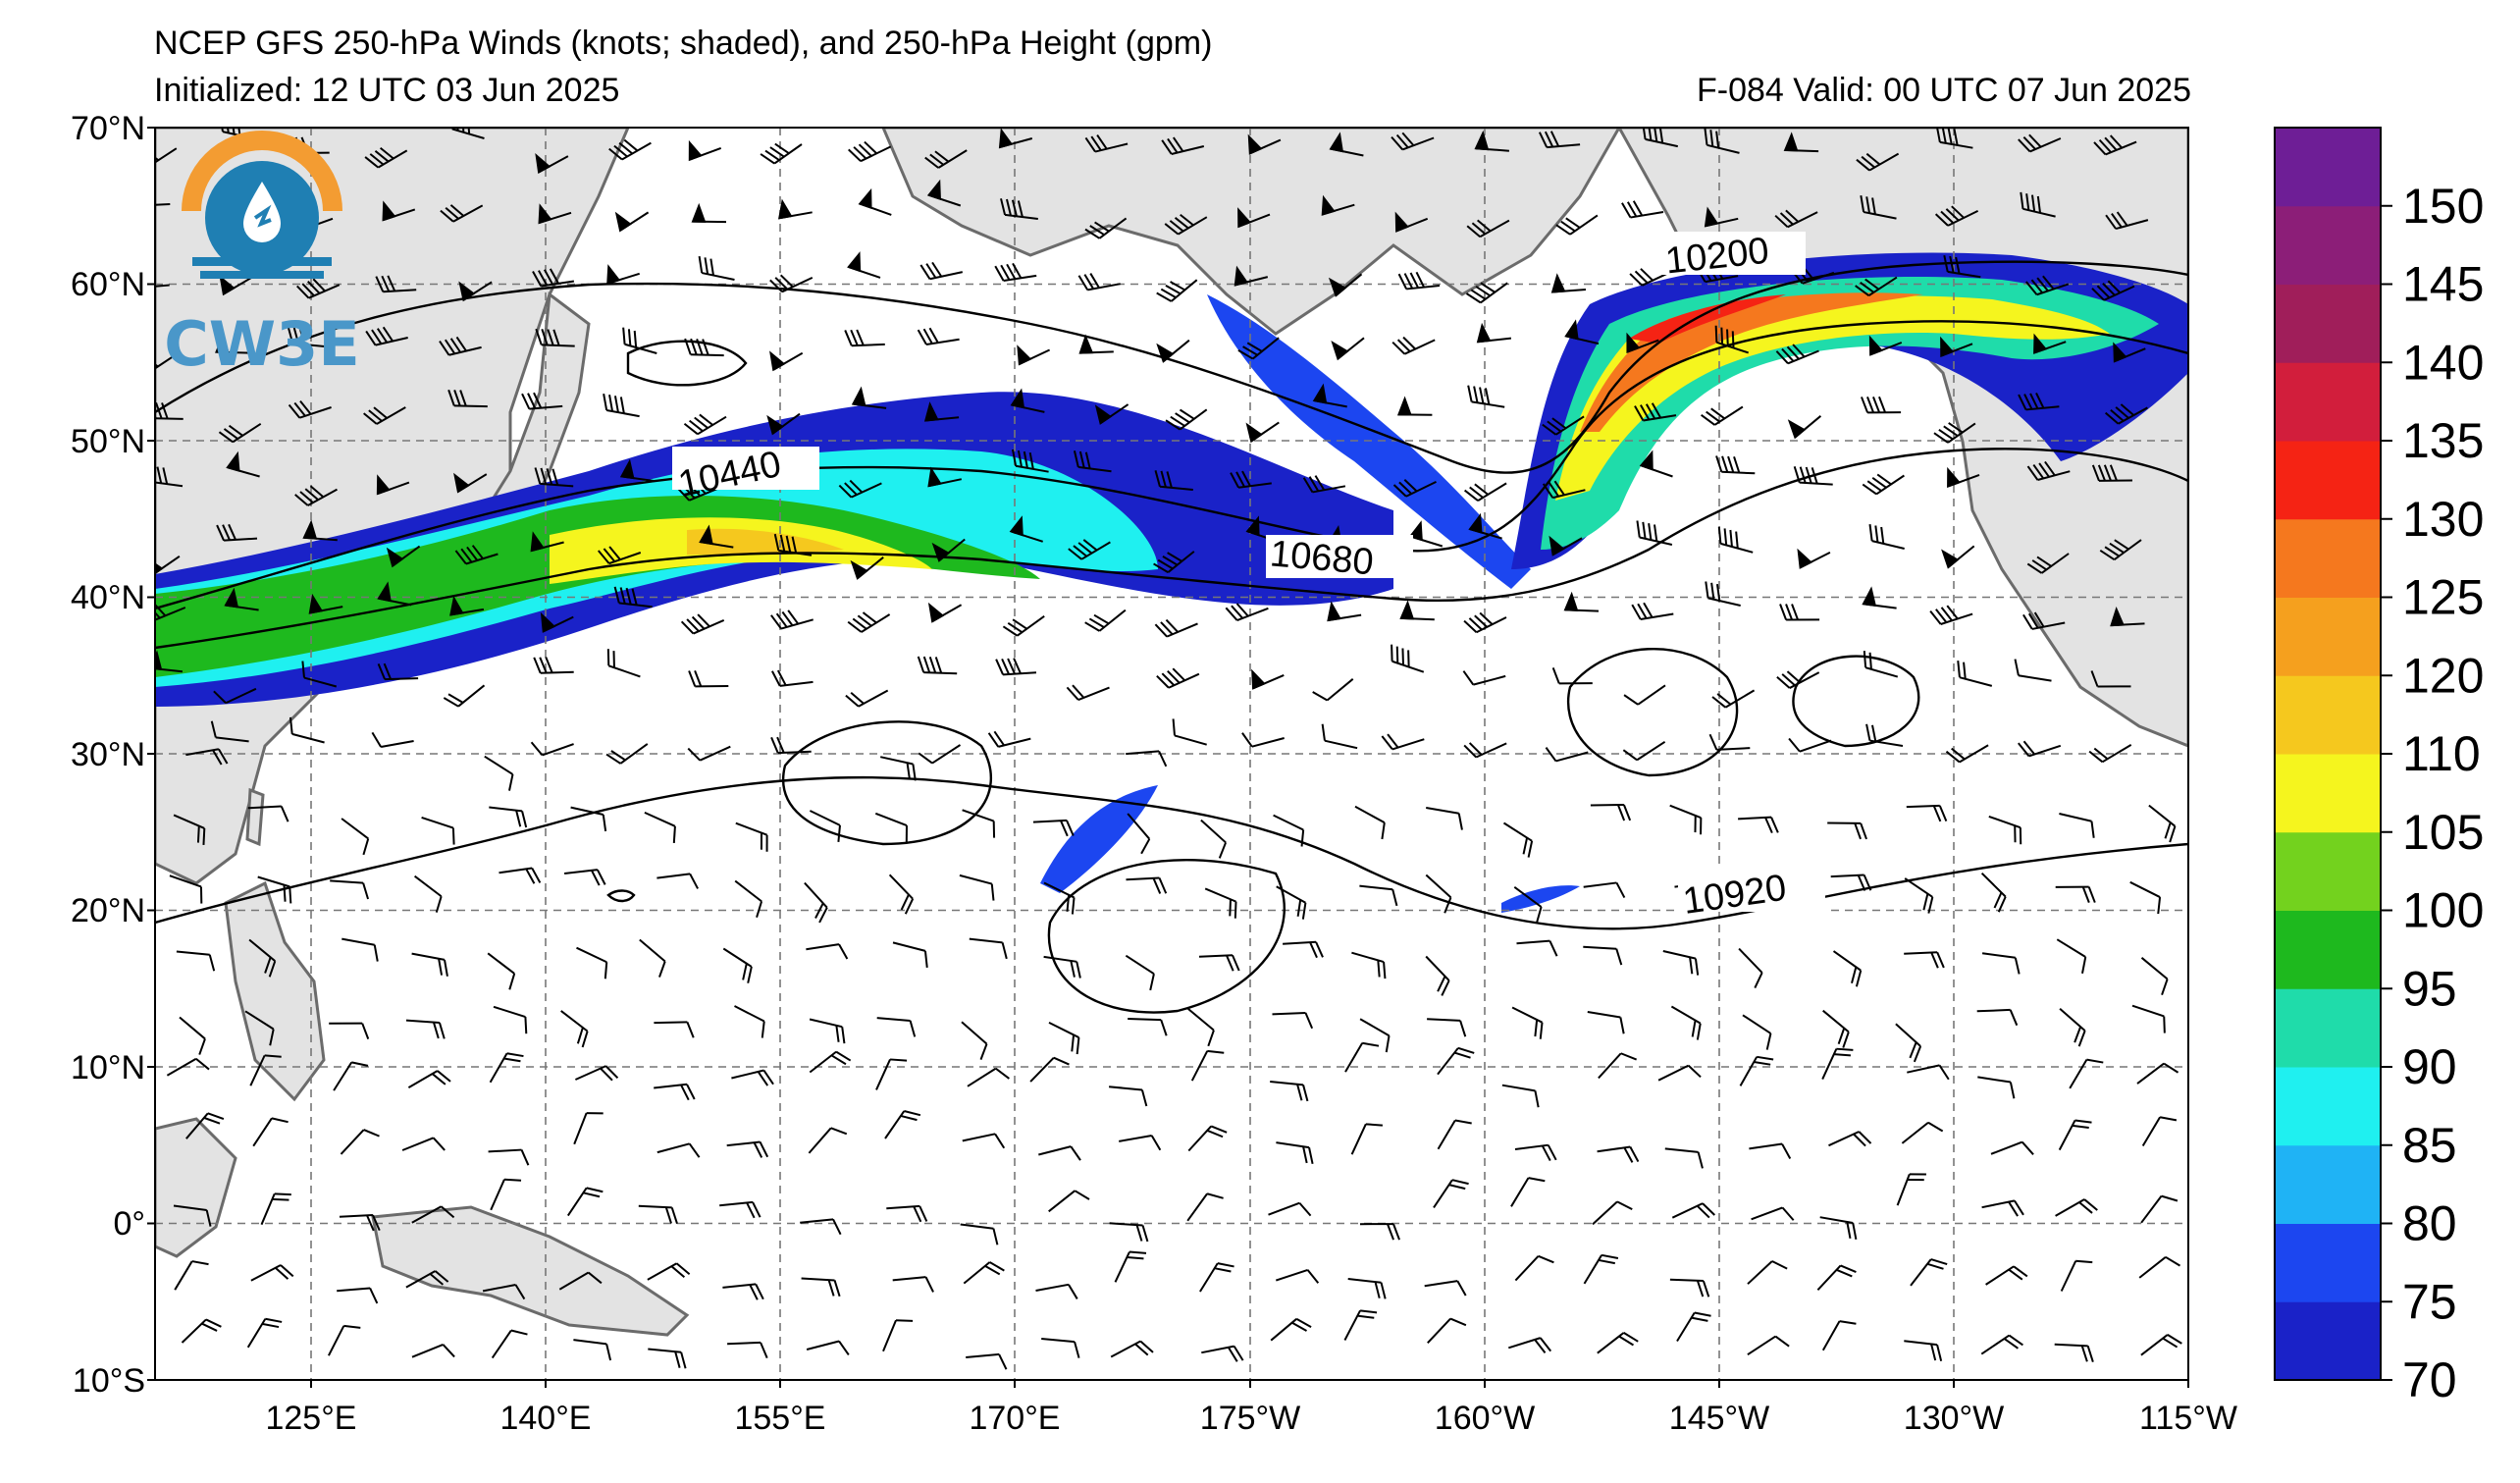 The image size is (2520, 1483). Describe the element at coordinates (2441, 754) in the screenshot. I see `colorbar-label: 110` at that location.